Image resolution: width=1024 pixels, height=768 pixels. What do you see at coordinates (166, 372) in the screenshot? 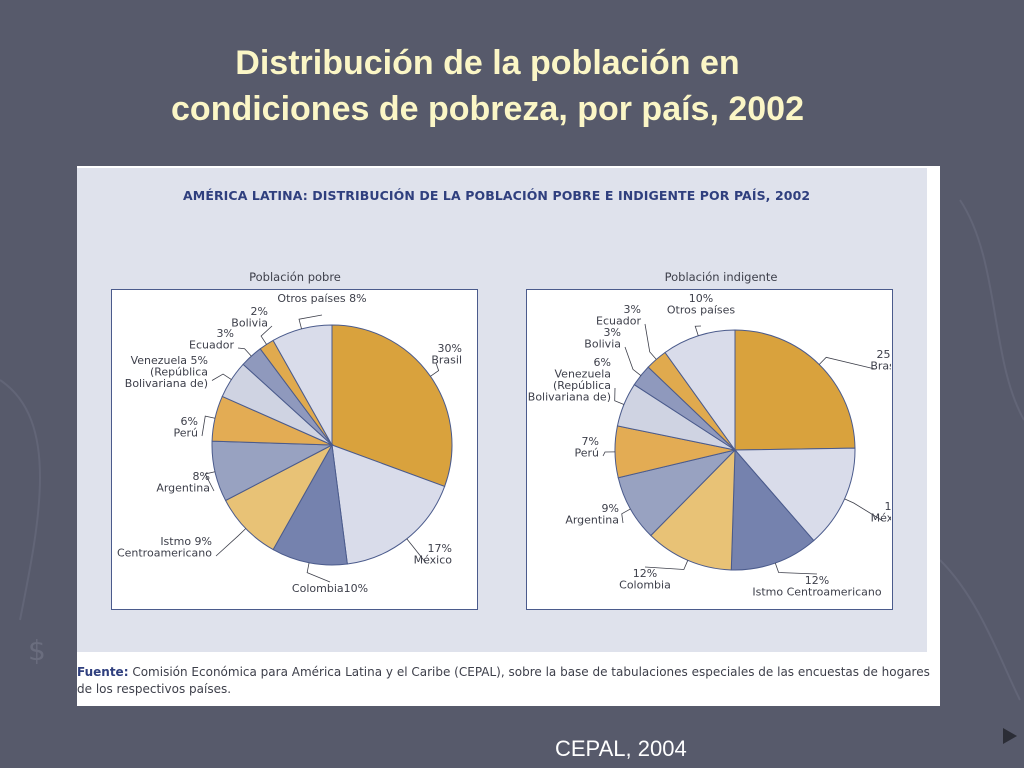
I see `slice-label-venezuela-republica-bolivariana-de: Venezuela 5% (República Bolivariana de)` at bounding box center [166, 372].